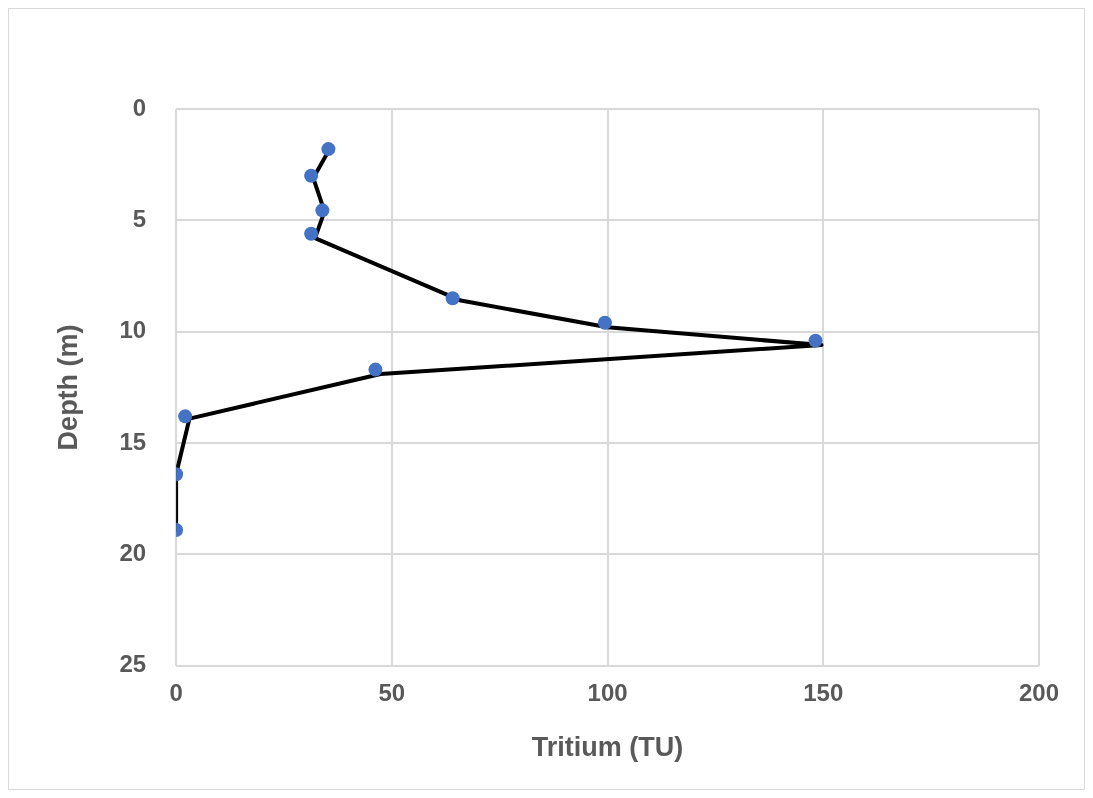 The image size is (1093, 798). I want to click on x-tick-label: 0, so click(176, 692).